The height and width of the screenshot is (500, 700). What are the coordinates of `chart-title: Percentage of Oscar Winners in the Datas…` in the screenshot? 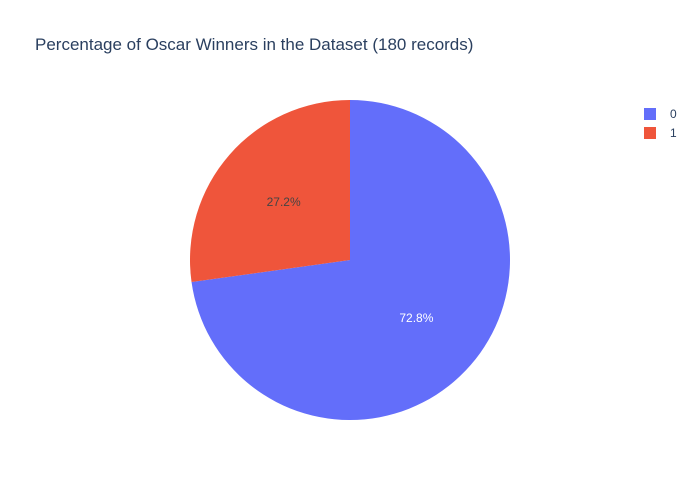 It's located at (254, 44).